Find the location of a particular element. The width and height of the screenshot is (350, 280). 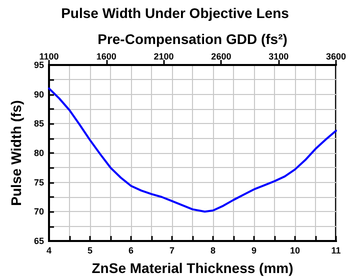

x2-tick-label: 1100 is located at coordinates (49, 57).